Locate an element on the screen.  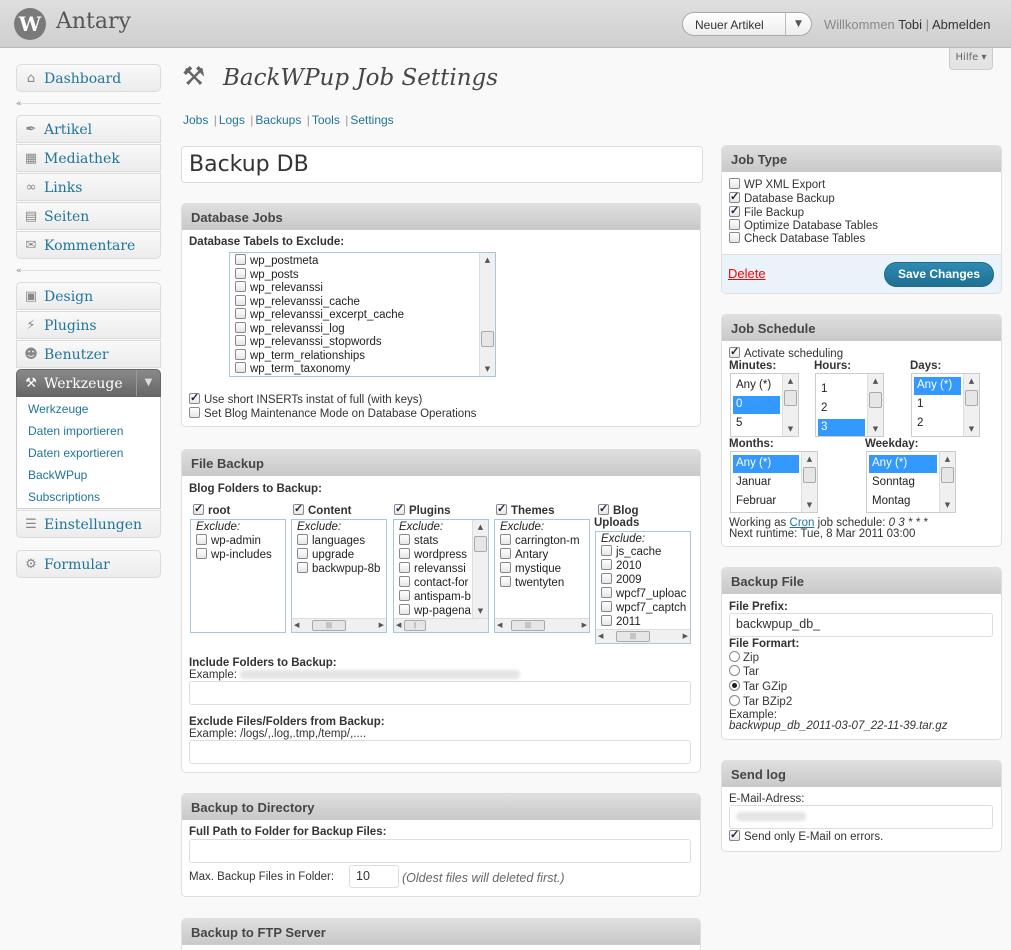
table-row: wp_relevanssi_log is located at coordinates (290, 328).